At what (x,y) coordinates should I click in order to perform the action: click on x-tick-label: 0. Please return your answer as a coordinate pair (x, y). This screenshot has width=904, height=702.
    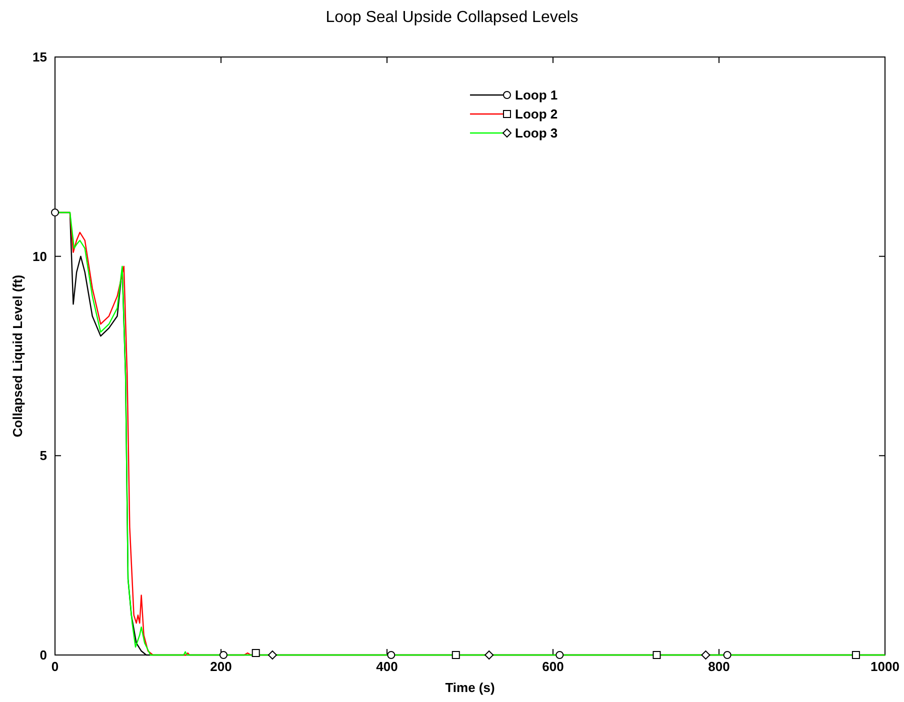
    Looking at the image, I should click on (55, 666).